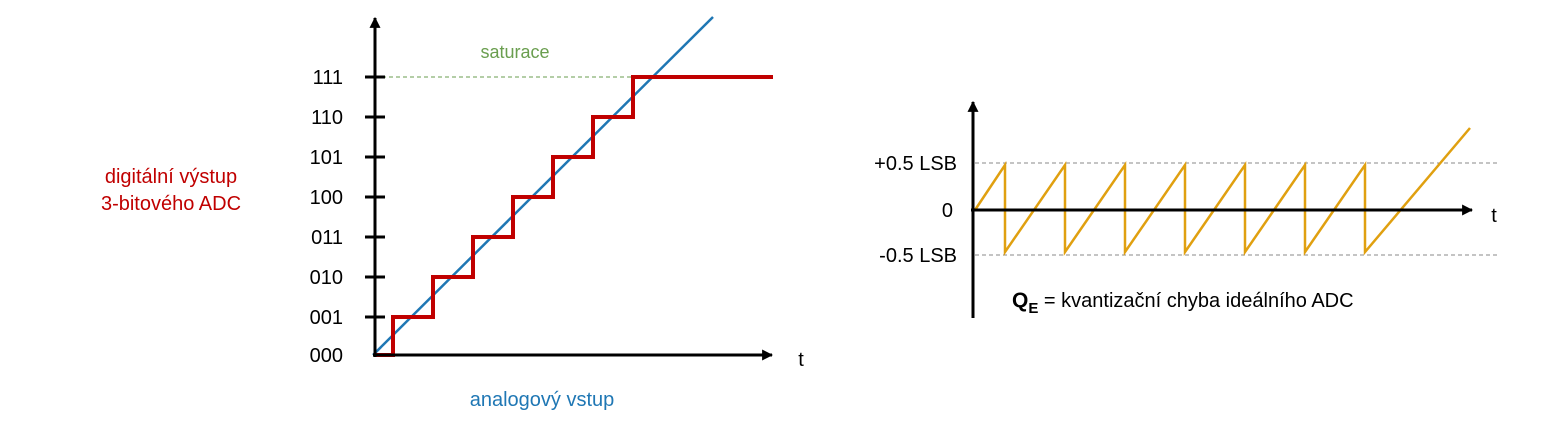 This screenshot has height=430, width=1550. What do you see at coordinates (327, 238) in the screenshot?
I see `y-tick-label: 011` at bounding box center [327, 238].